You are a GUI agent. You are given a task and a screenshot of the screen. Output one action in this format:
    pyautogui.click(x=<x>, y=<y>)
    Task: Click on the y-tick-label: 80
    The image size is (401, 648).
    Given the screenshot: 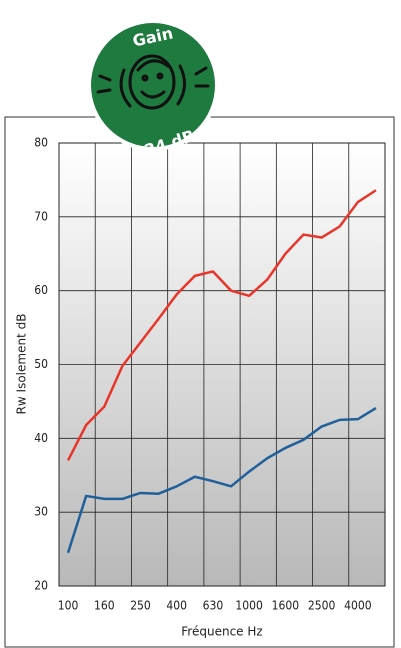 What is the action you would take?
    pyautogui.click(x=41, y=143)
    